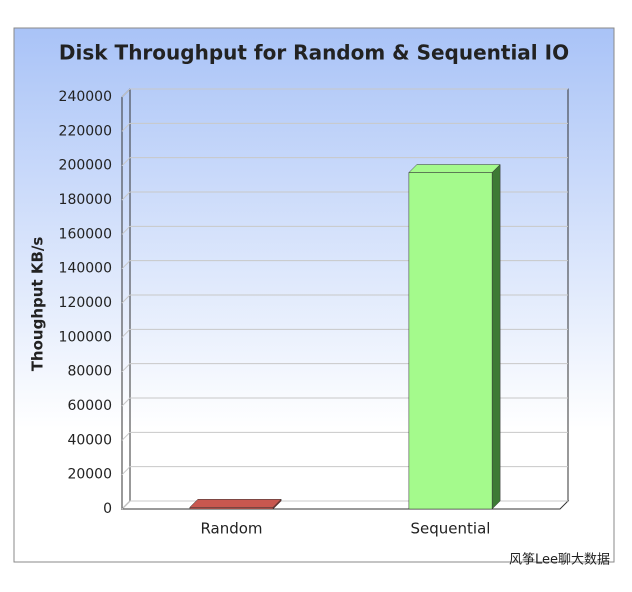 The image size is (632, 592). What do you see at coordinates (85, 200) in the screenshot?
I see `y-tick-label: 180000` at bounding box center [85, 200].